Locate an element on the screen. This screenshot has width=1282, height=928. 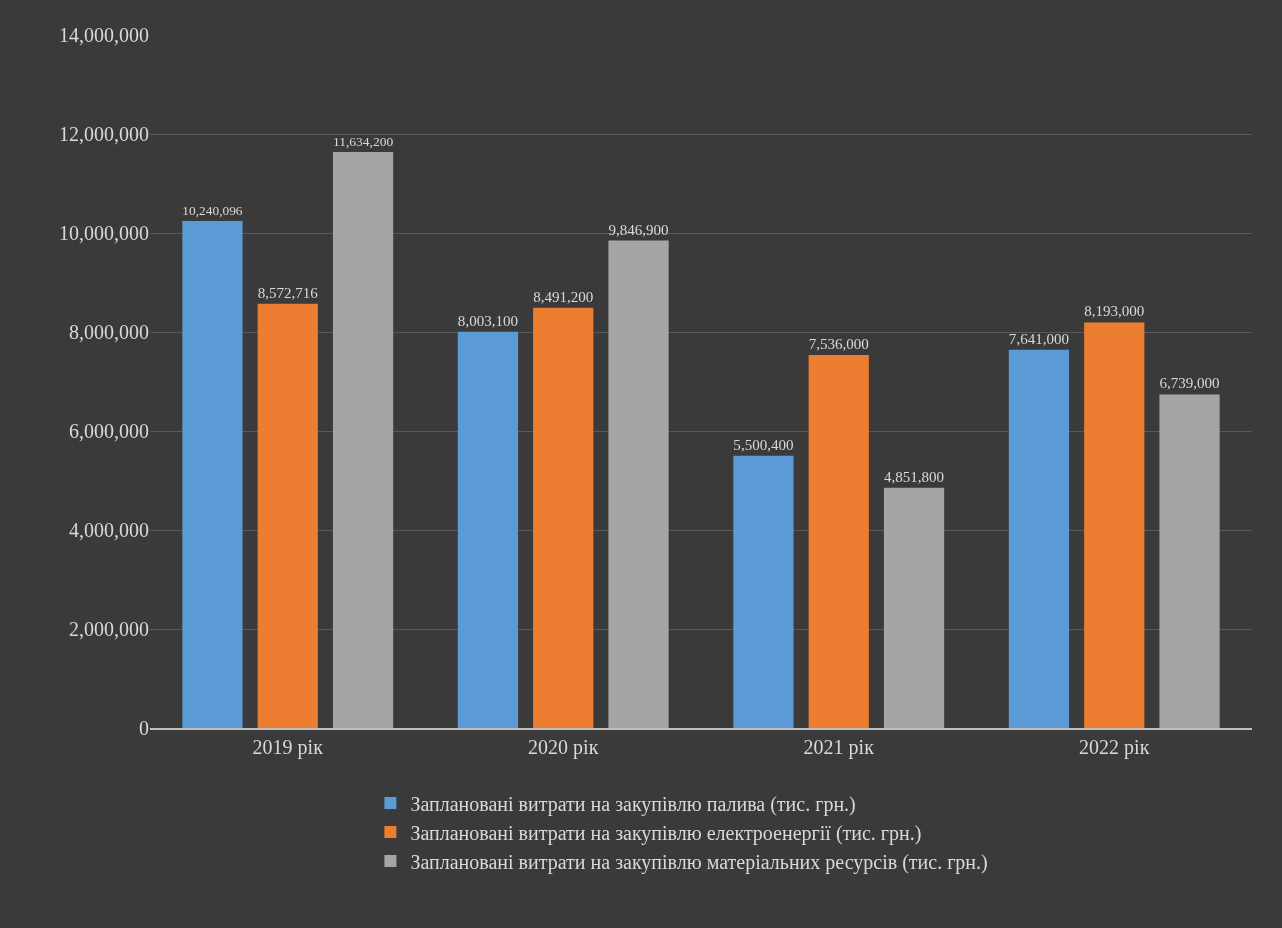
y-tick-label: 4,000,000 is located at coordinates (109, 530).